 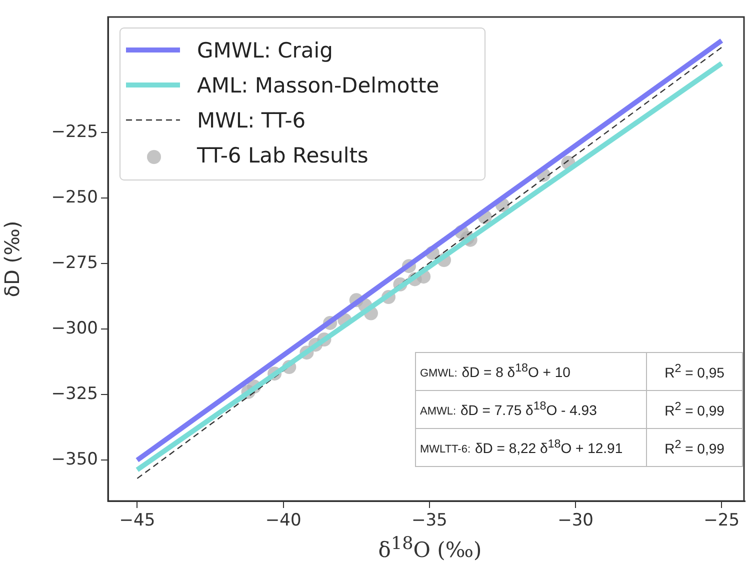 I want to click on legend-label: AML: Masson-Delmotte, so click(x=318, y=85).